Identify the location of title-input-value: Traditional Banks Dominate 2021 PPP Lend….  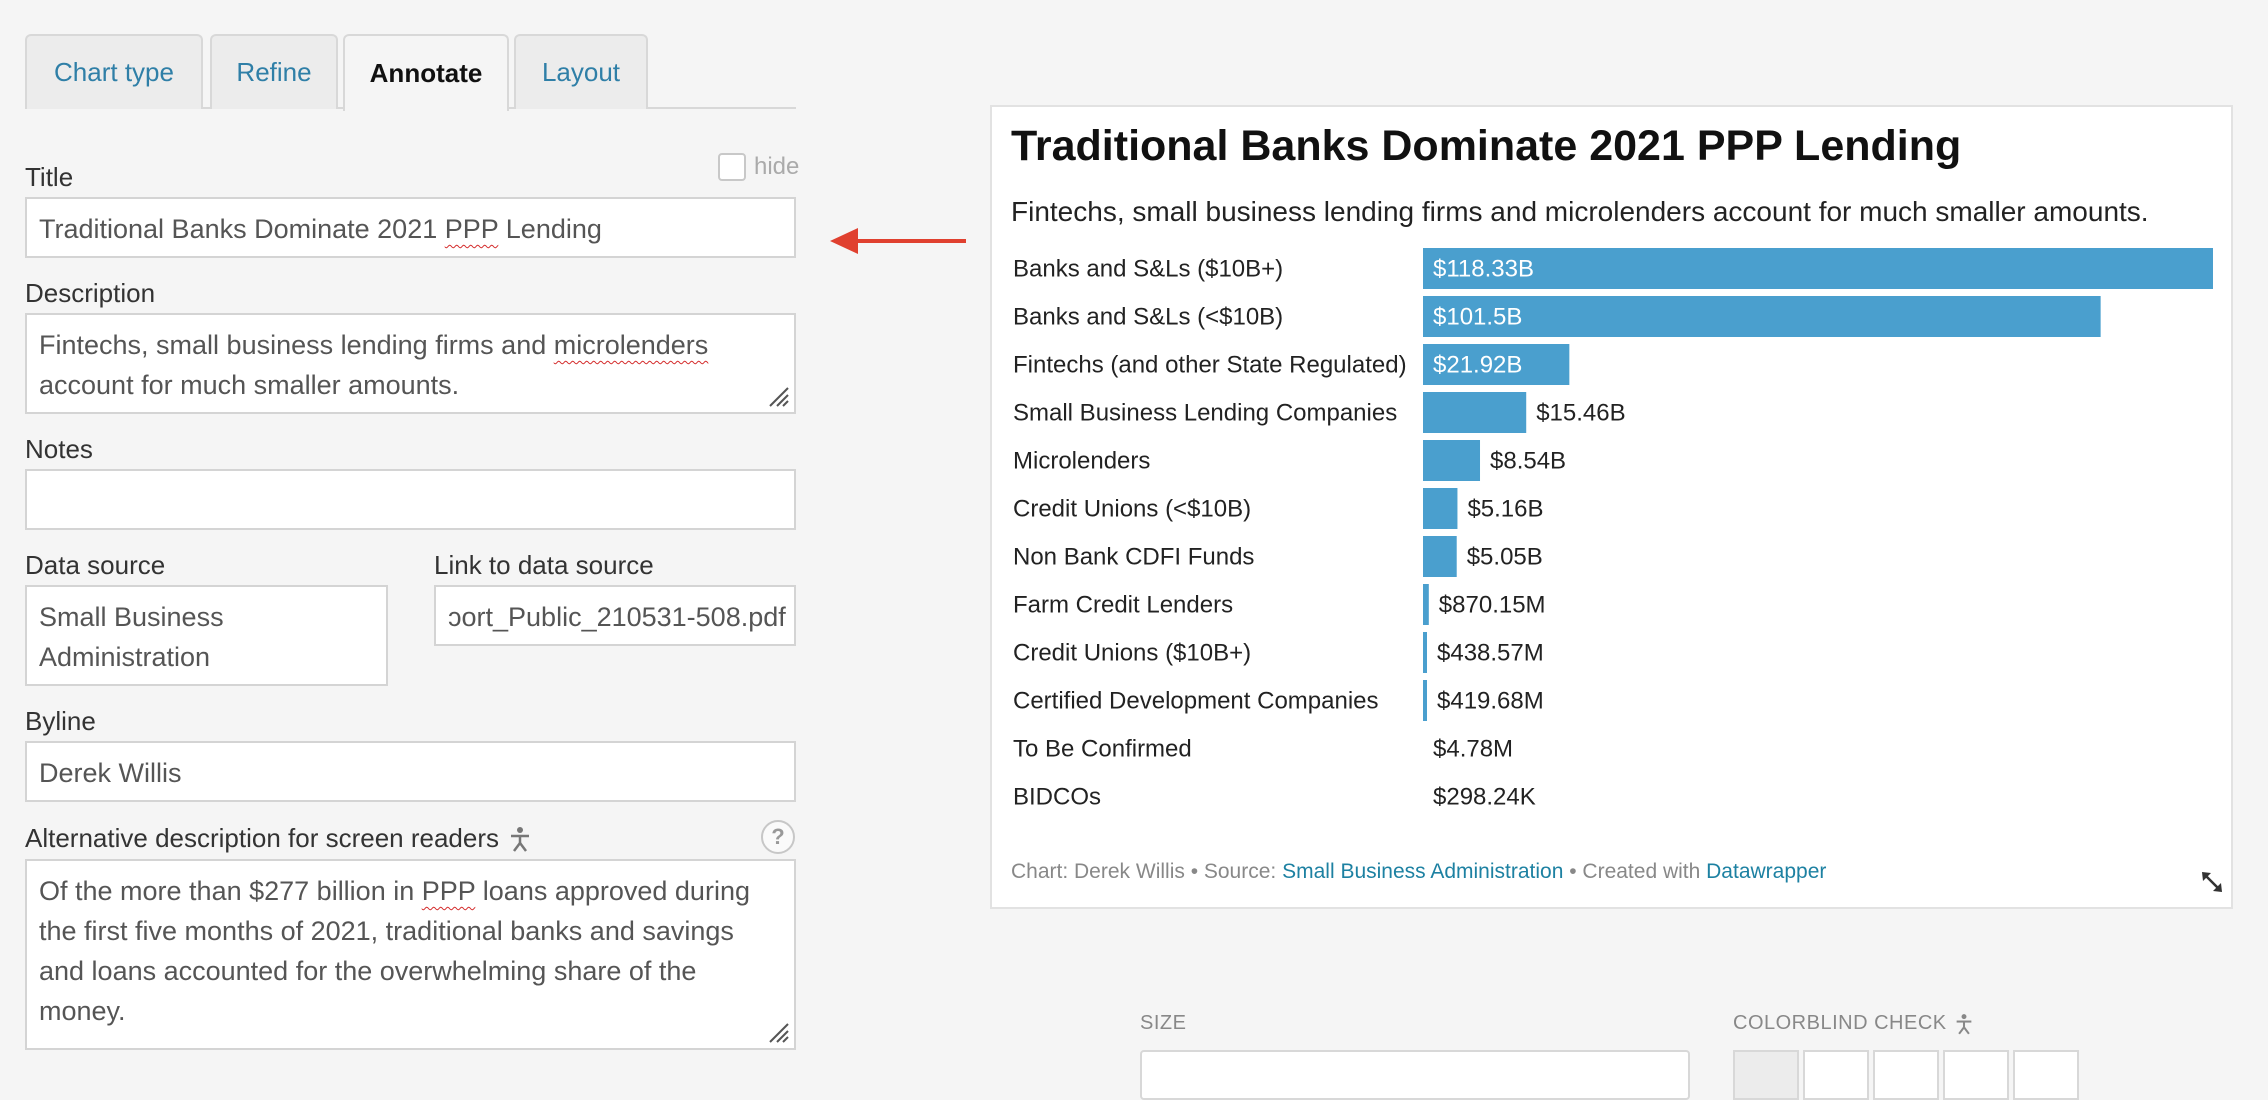
(320, 229).